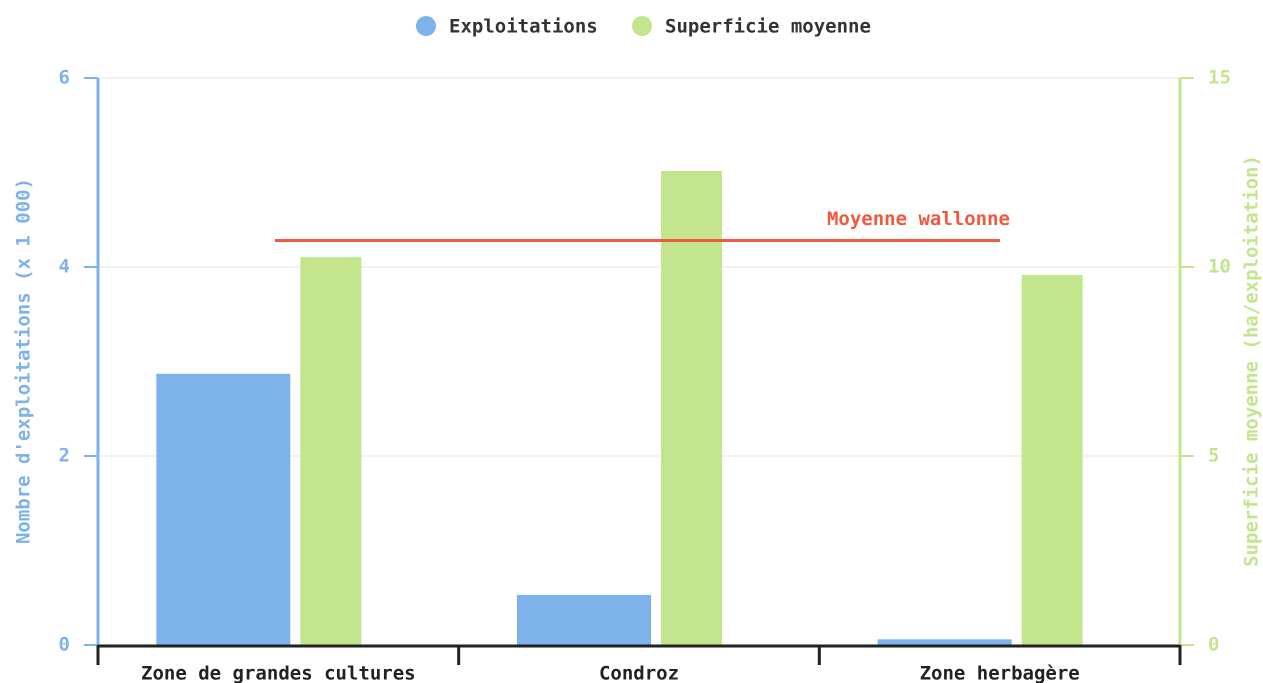  Describe the element at coordinates (768, 27) in the screenshot. I see `legend-label: Superficie moyenne` at that location.